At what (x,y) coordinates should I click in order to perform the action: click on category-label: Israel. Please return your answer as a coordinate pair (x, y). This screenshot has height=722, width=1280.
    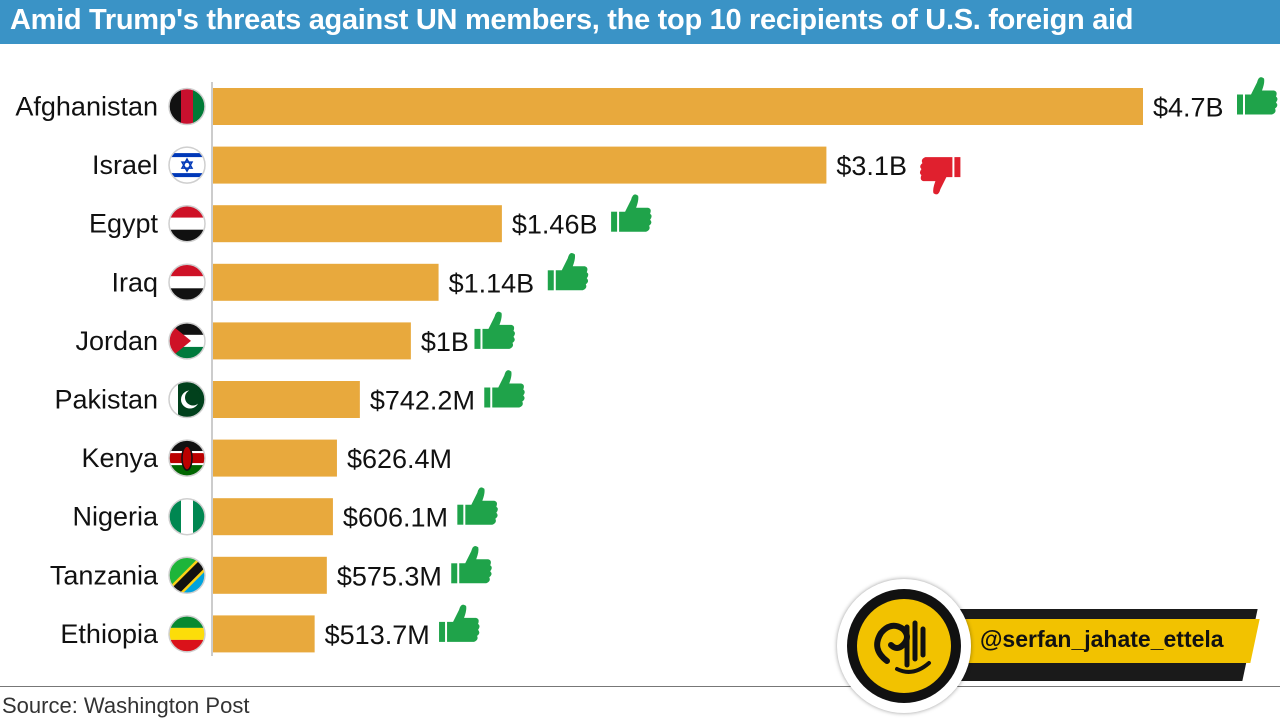
    Looking at the image, I should click on (125, 165).